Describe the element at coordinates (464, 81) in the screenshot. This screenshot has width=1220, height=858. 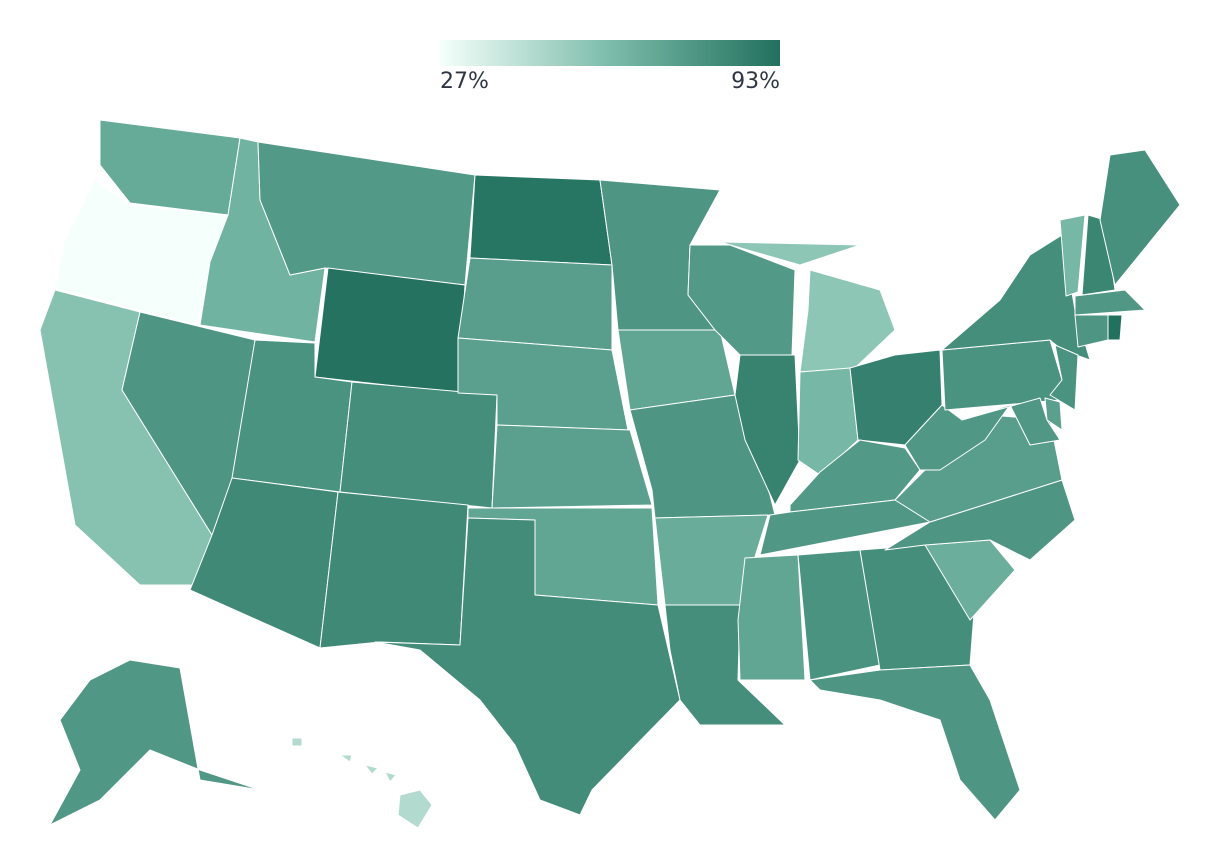
I see `legend-label: 27%` at that location.